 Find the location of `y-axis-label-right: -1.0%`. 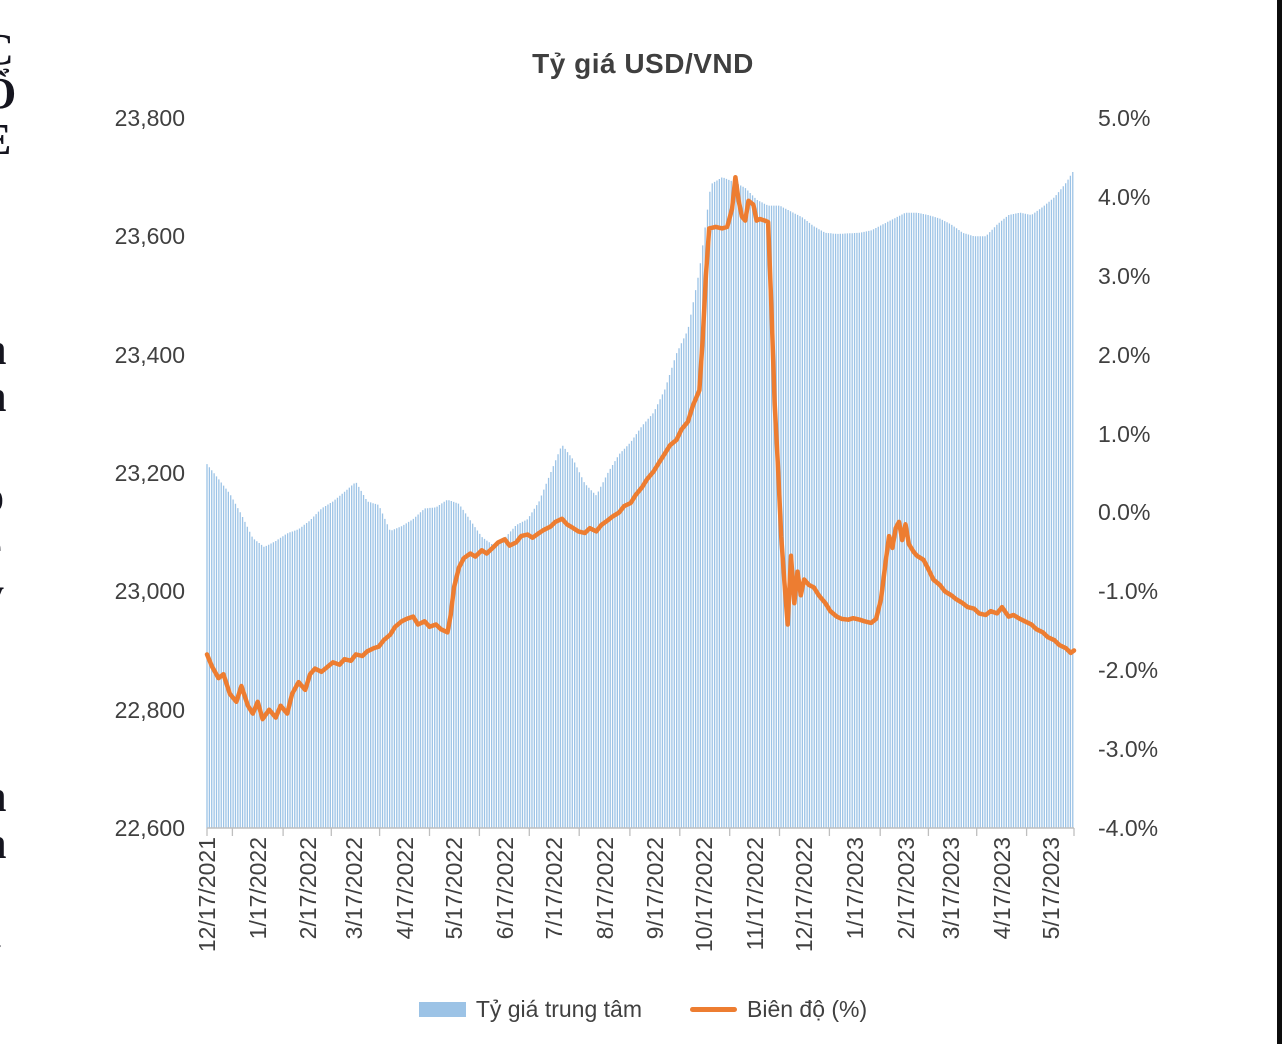

y-axis-label-right: -1.0% is located at coordinates (1128, 591).